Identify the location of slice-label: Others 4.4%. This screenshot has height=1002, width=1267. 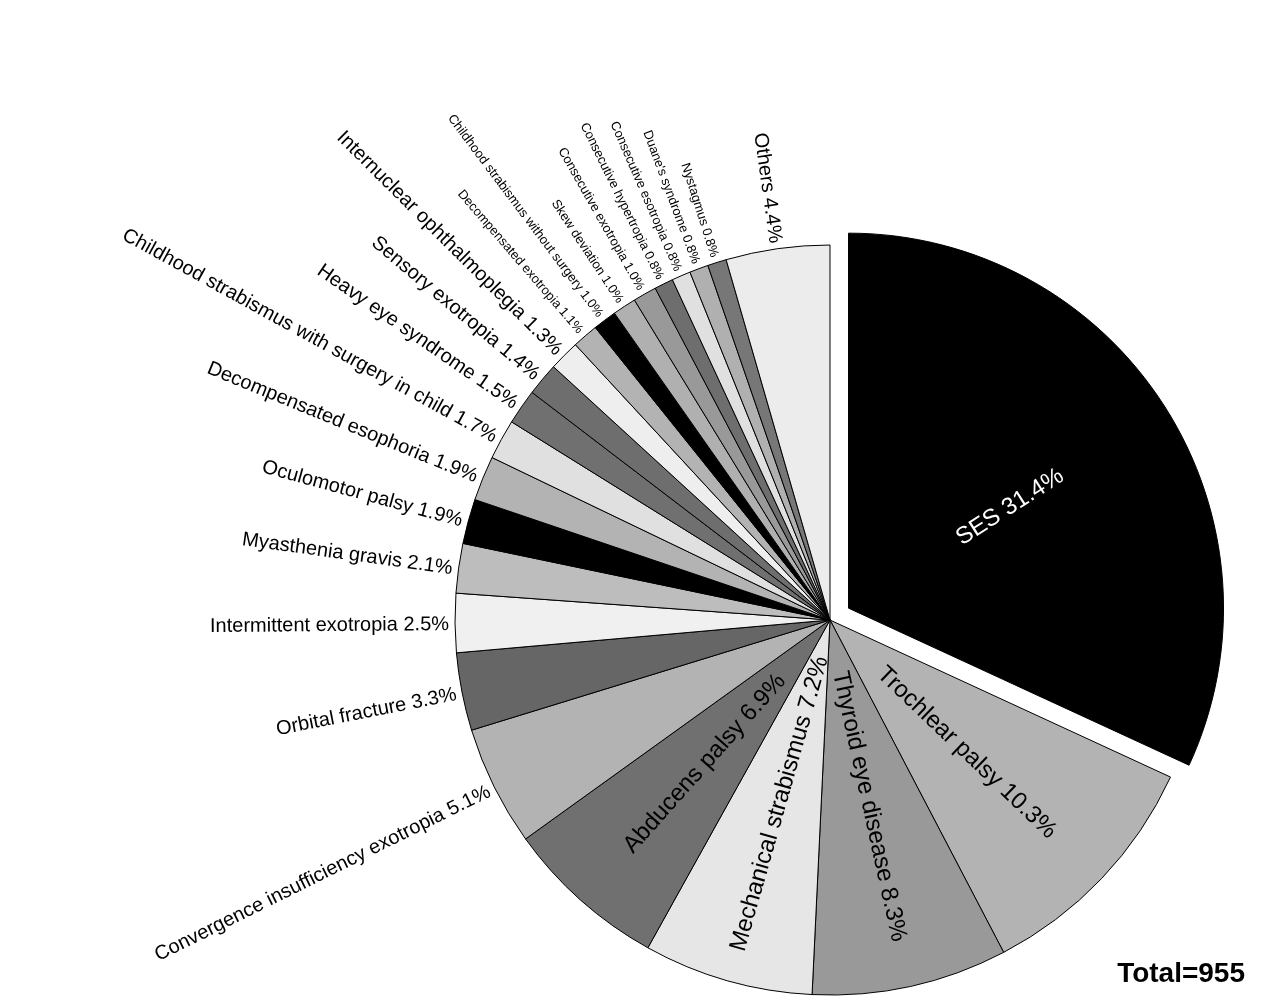
(769, 188).